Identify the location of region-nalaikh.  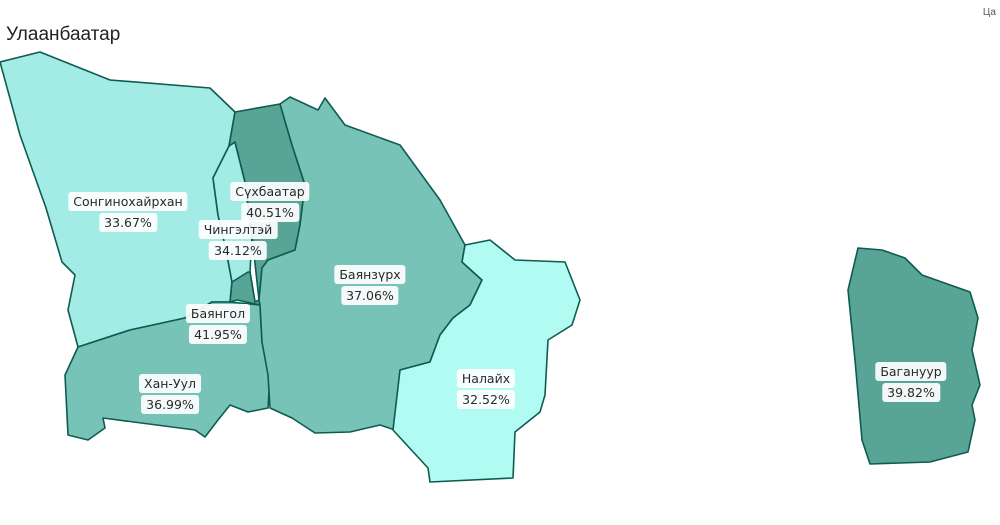
(486, 361).